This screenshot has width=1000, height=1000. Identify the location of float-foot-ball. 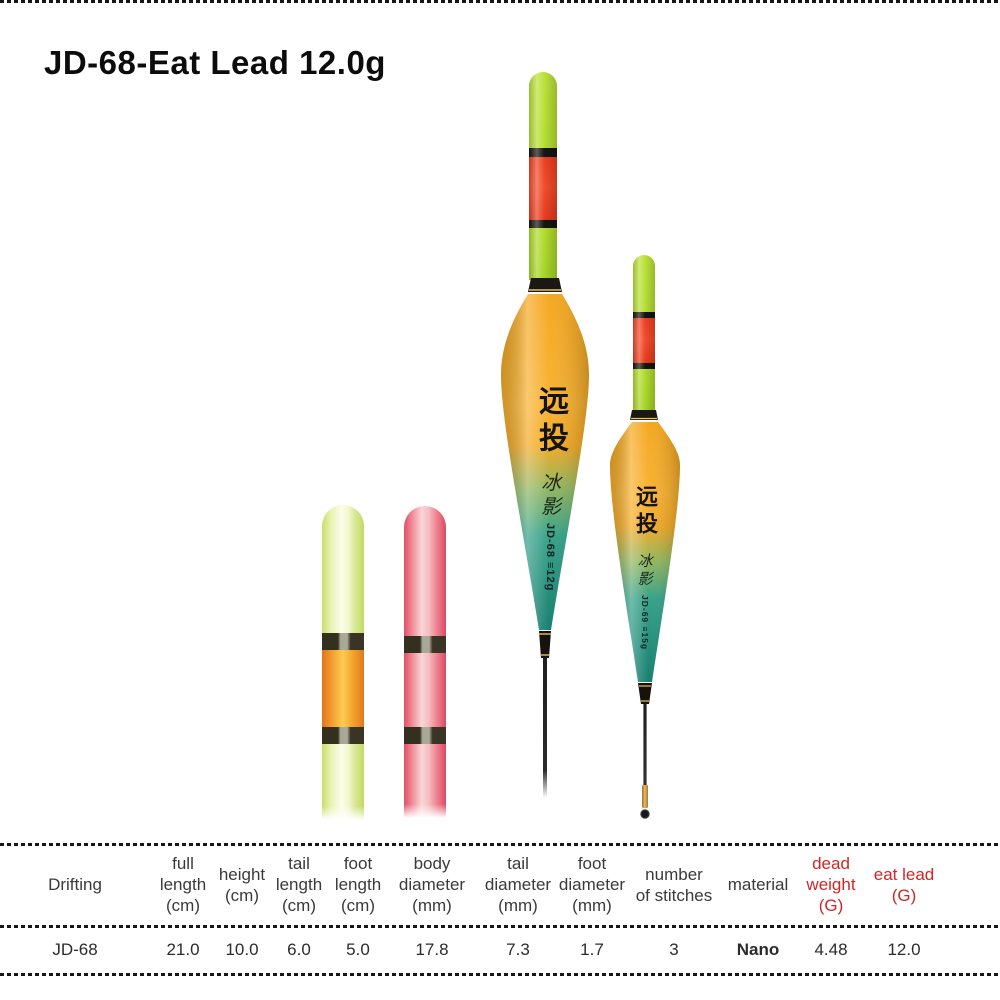
(645, 814).